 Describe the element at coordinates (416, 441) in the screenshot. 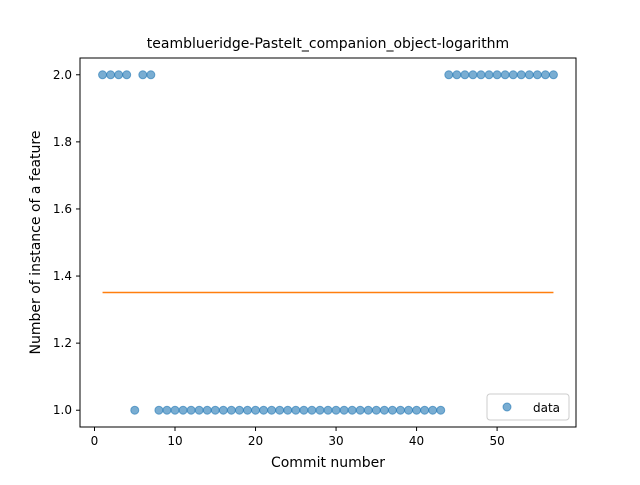

I see `x-tick-label: 40` at that location.